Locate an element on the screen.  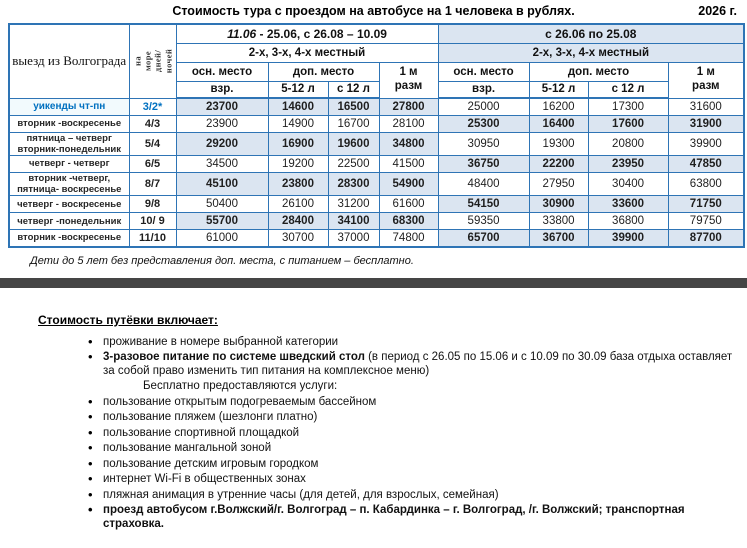
room-type-header-p2: 2-х, 3-х, 4-х местный is located at coordinates (591, 52).